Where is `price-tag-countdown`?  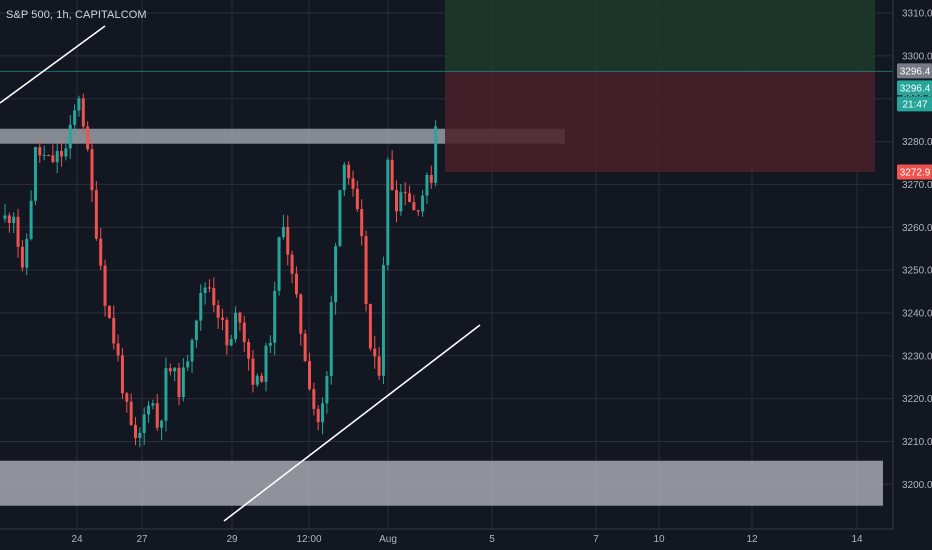
price-tag-countdown is located at coordinates (914, 104).